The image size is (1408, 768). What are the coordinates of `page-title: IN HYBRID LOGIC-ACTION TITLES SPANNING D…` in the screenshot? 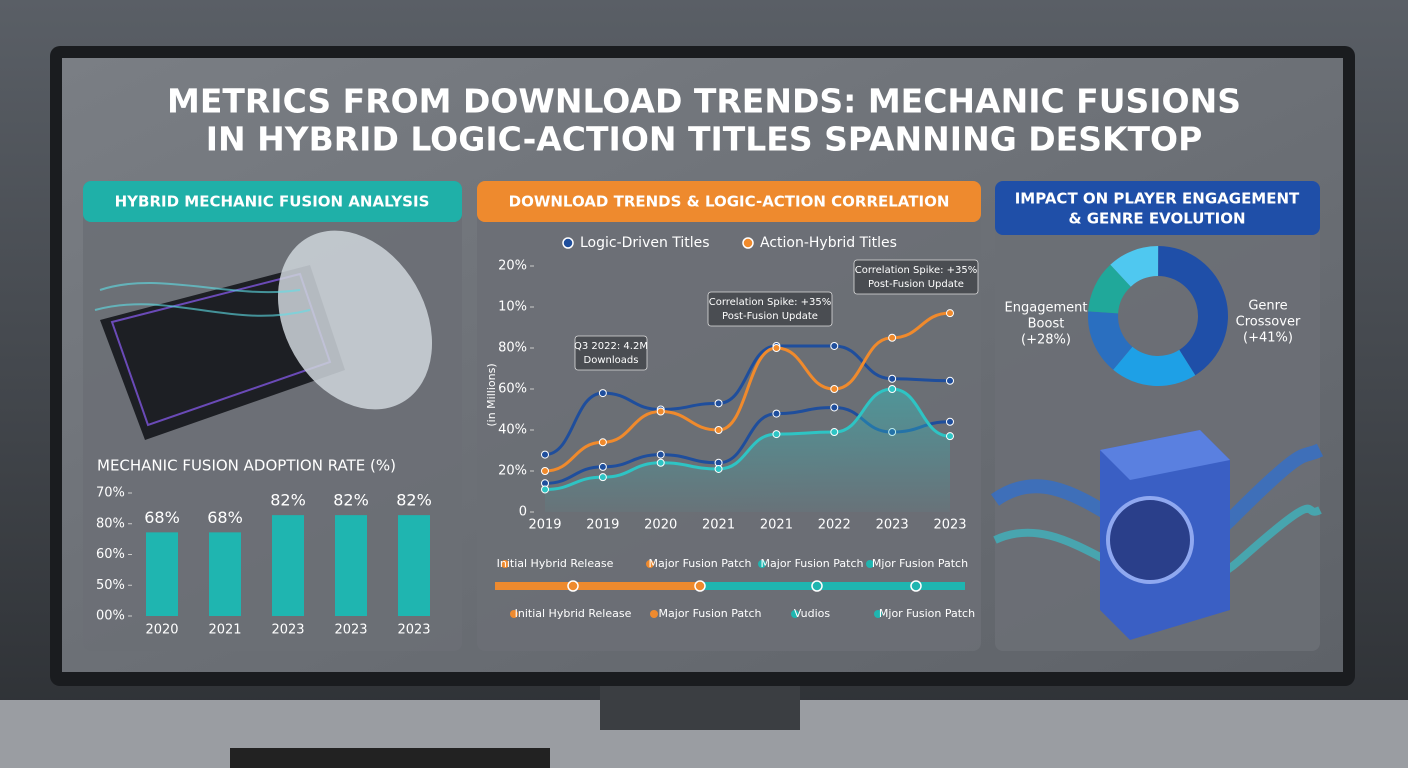 It's located at (704, 139).